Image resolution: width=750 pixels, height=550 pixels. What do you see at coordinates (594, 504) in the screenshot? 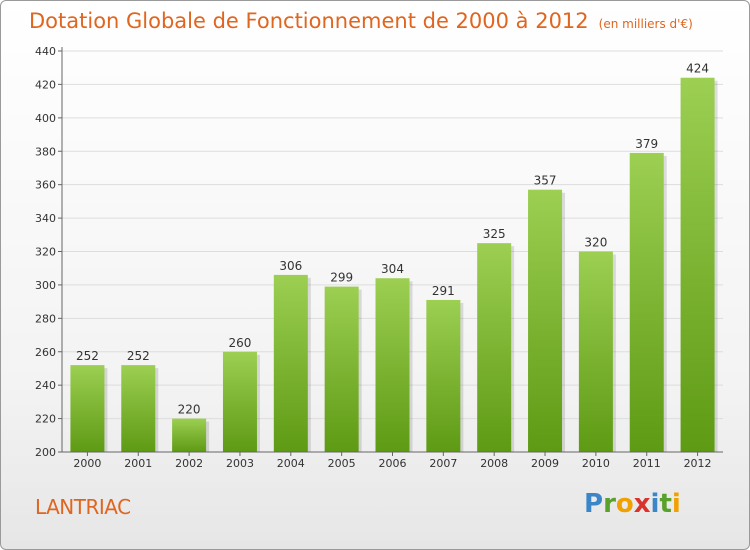
I see `logo-letter: P` at bounding box center [594, 504].